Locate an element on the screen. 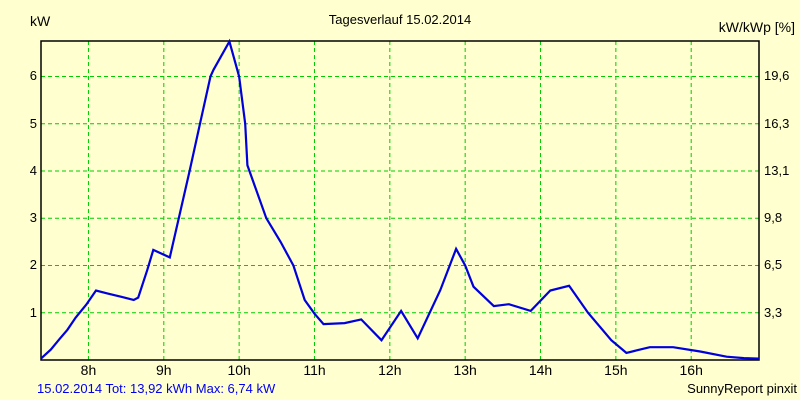 The height and width of the screenshot is (400, 800). y-tick-left-4: 4 is located at coordinates (33, 170).